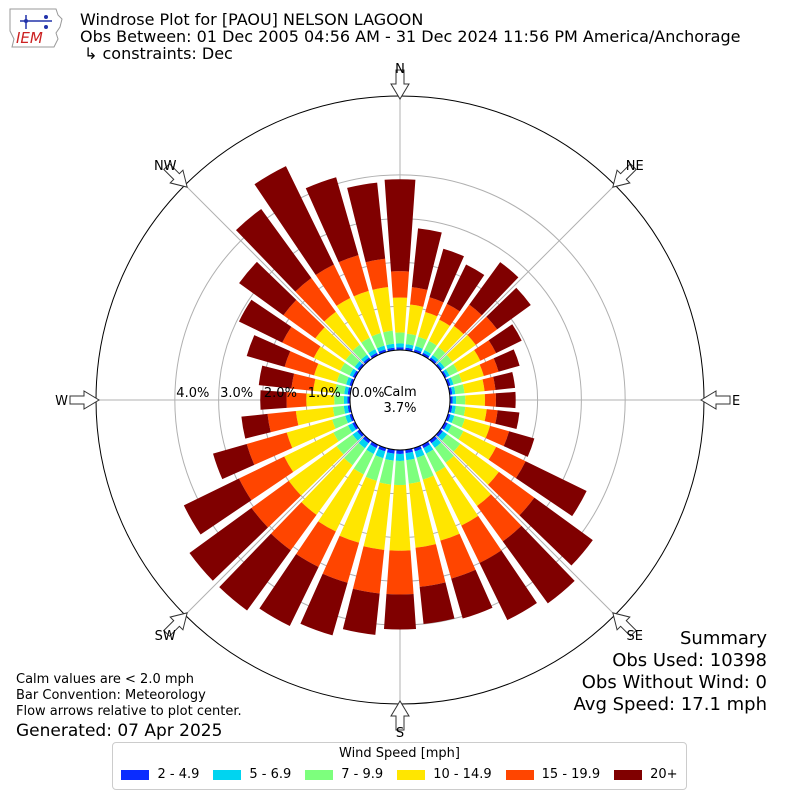 The height and width of the screenshot is (800, 800). What do you see at coordinates (399, 408) in the screenshot?
I see `calm-value: 3.7%` at bounding box center [399, 408].